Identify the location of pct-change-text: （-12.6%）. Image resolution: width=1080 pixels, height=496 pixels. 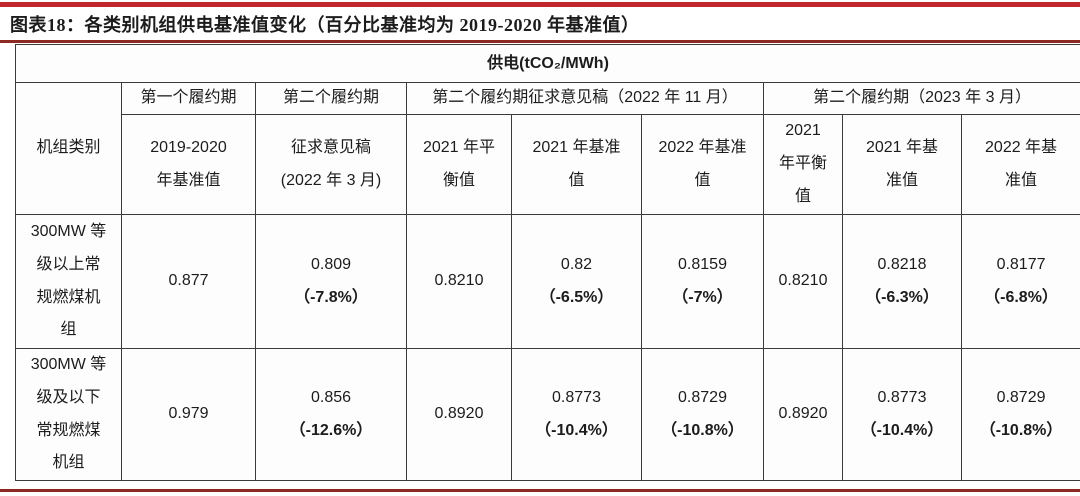
(331, 430).